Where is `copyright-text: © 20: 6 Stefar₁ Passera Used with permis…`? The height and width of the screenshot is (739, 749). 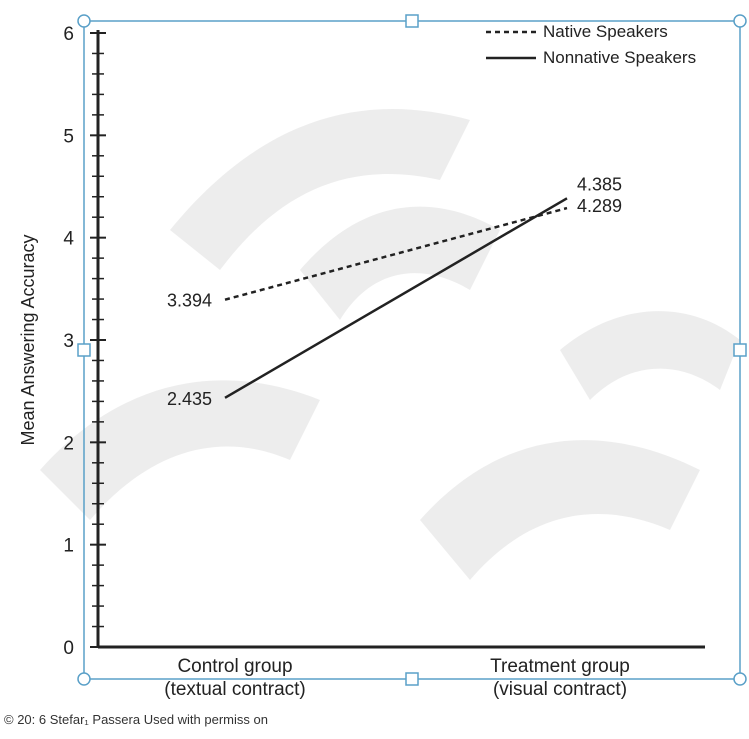 copyright-text: © 20: 6 Stefar₁ Passera Used with permis… is located at coordinates (136, 719).